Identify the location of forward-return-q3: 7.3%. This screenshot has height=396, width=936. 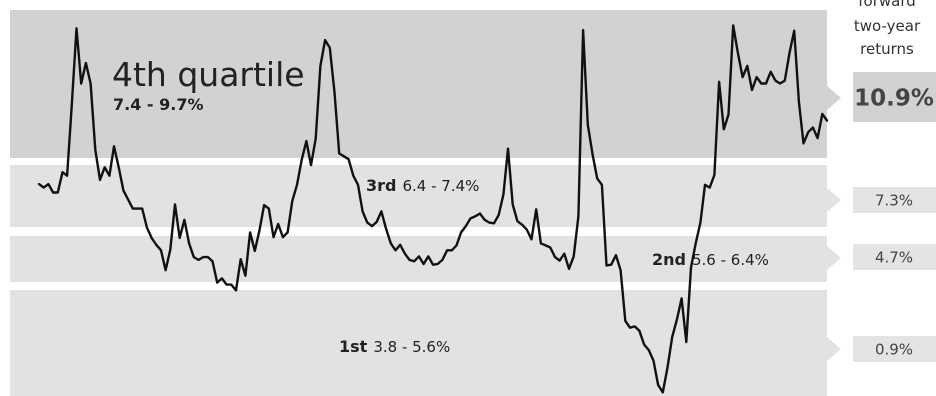
(894, 200).